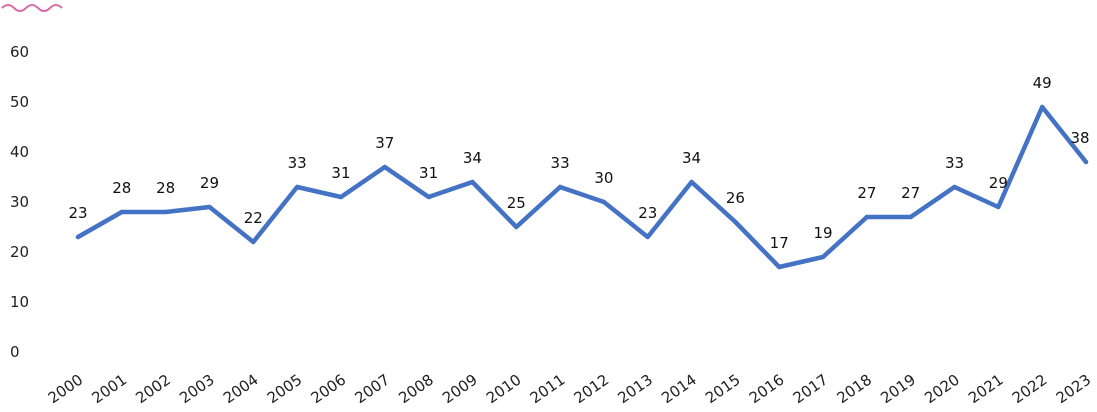  What do you see at coordinates (197, 389) in the screenshot?
I see `x-tick-label: 2003` at bounding box center [197, 389].